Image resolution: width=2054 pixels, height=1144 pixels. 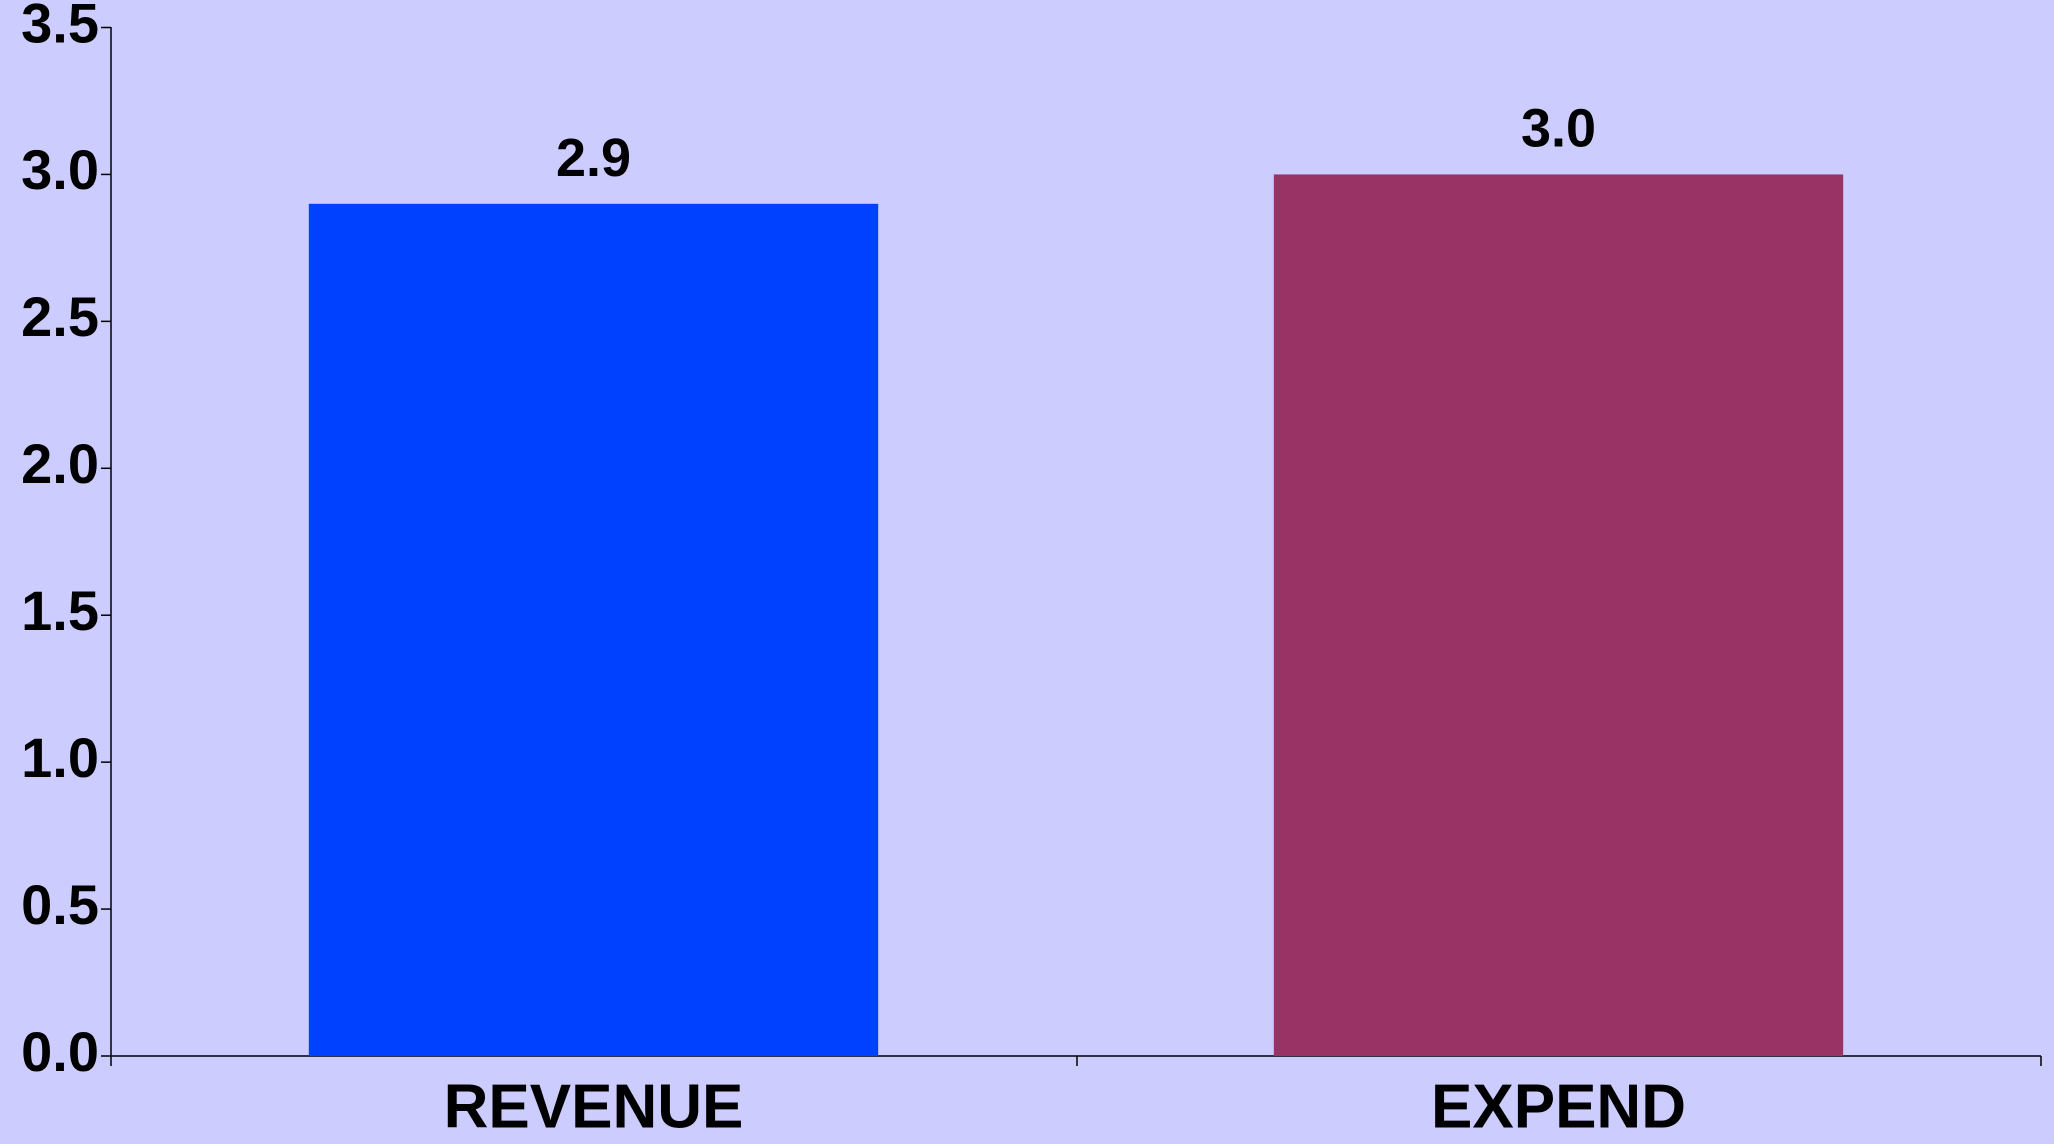 What do you see at coordinates (594, 1106) in the screenshot?
I see `x-tick-label: REVENUE` at bounding box center [594, 1106].